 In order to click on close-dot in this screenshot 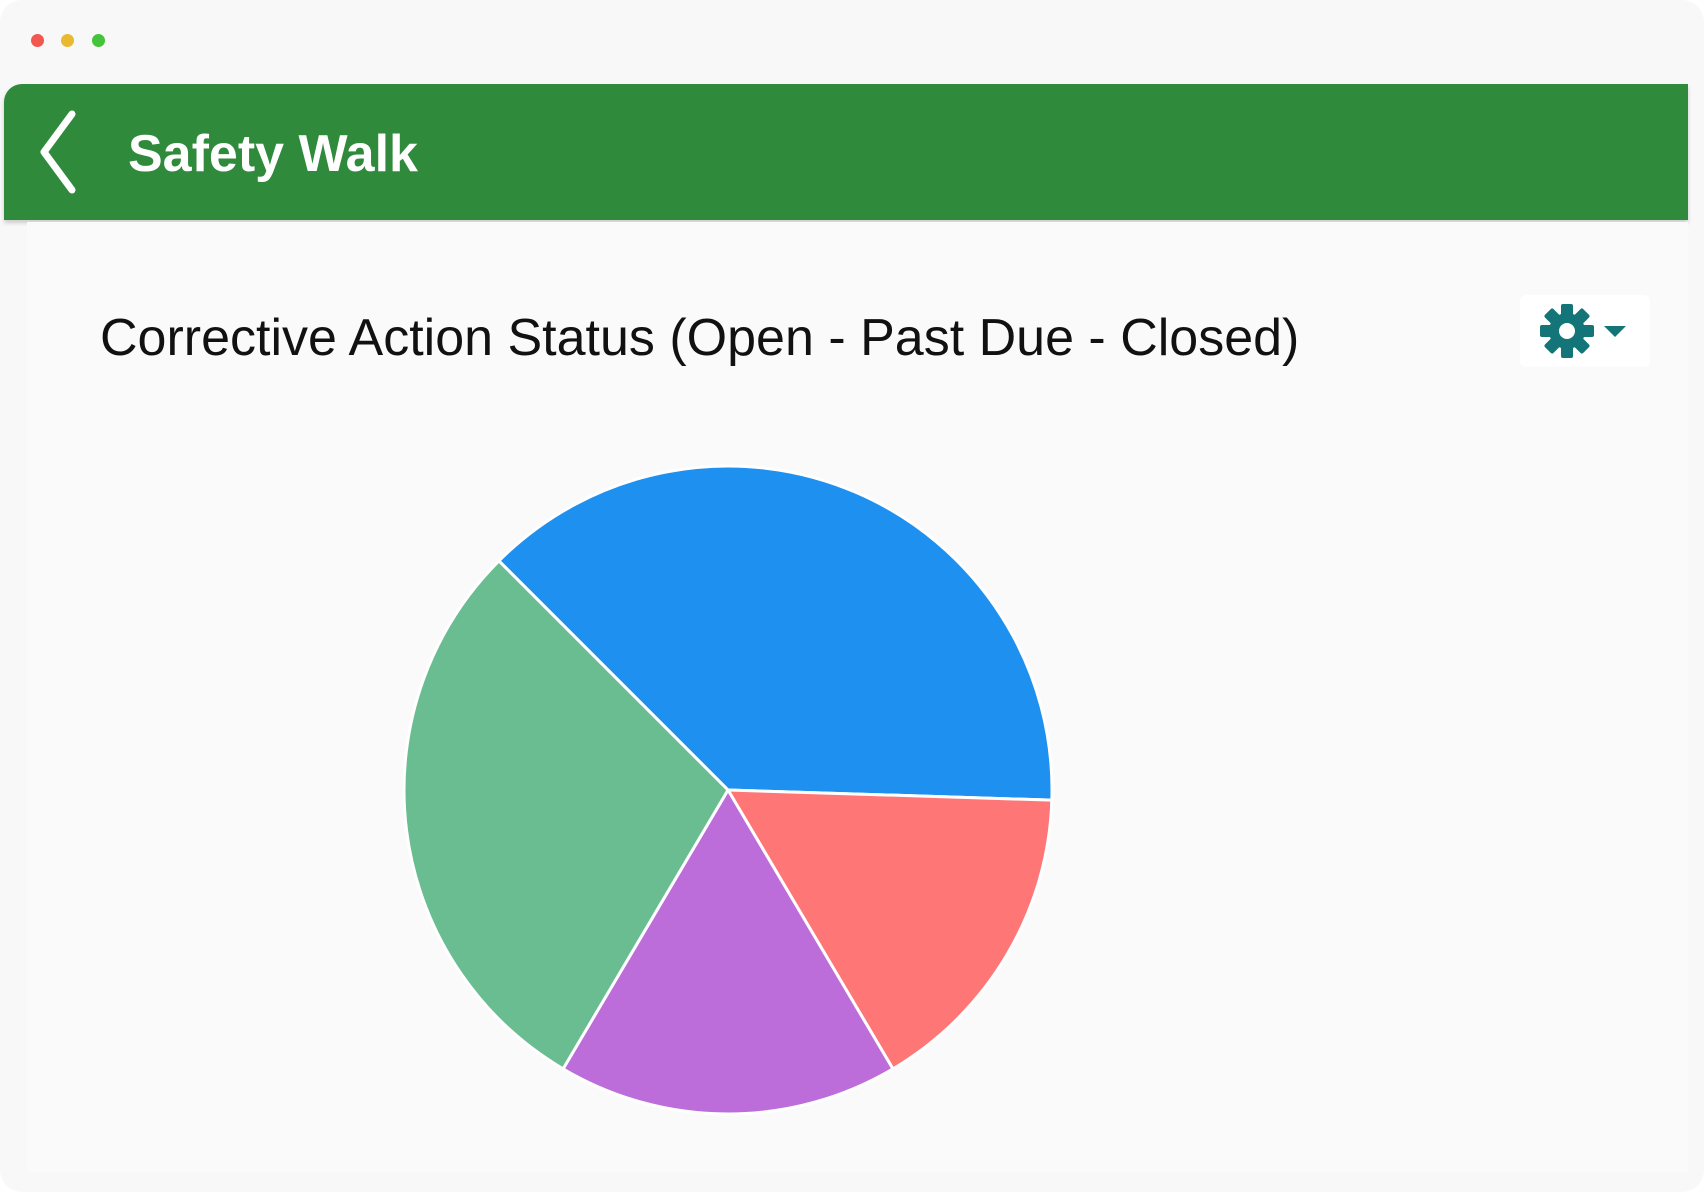, I will do `click(37, 40)`.